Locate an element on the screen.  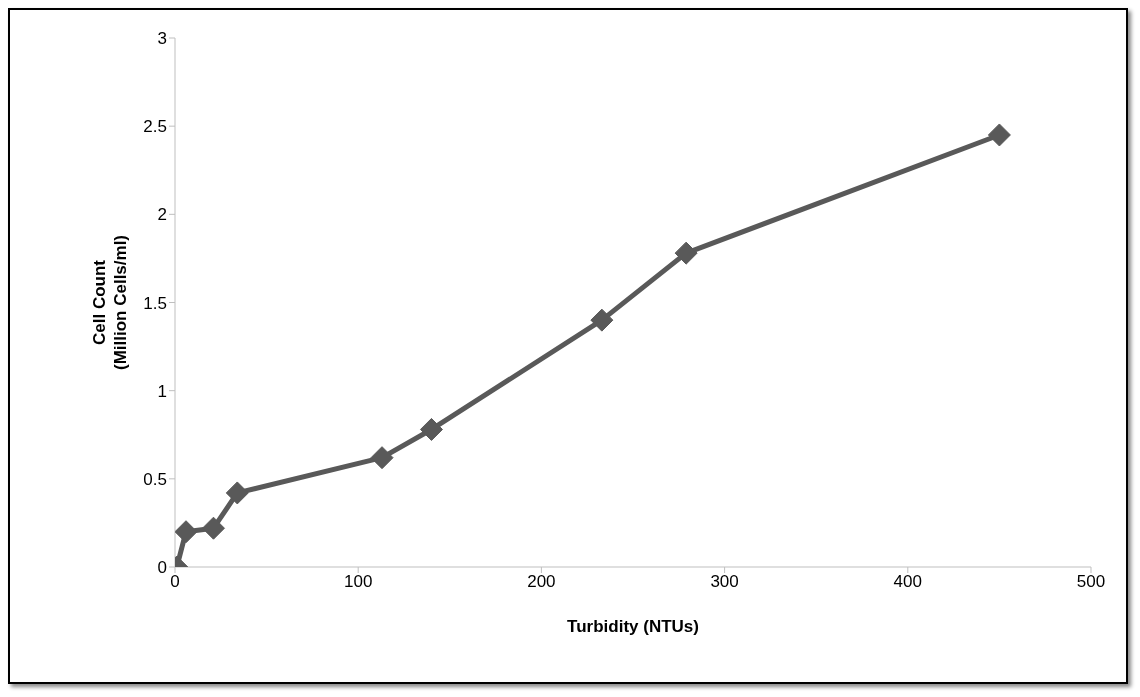
y-tick-label: 0 is located at coordinates (162, 568).